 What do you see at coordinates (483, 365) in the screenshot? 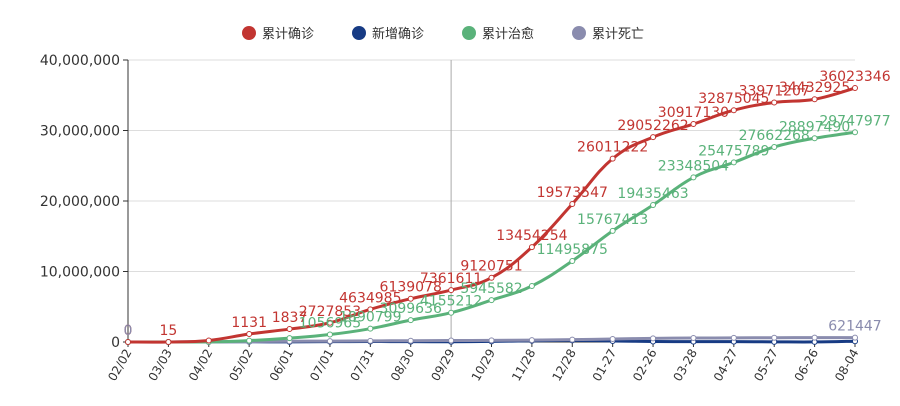
I see `x-tick-label: 10/29` at bounding box center [483, 365].